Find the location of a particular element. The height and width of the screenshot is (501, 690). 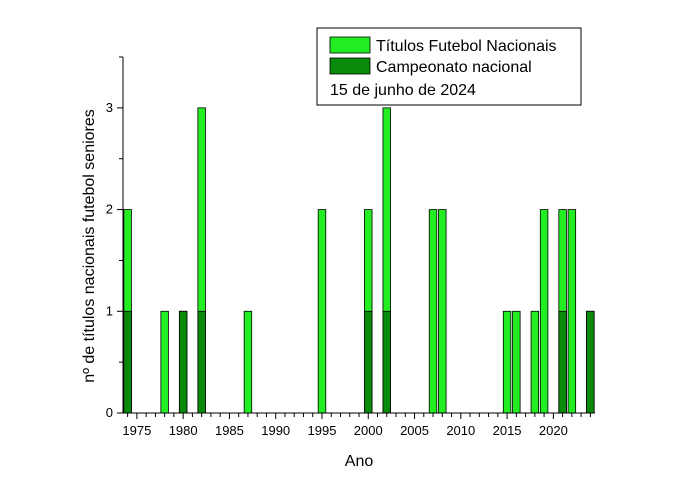

bar-campeonato-2021 is located at coordinates (562, 362).